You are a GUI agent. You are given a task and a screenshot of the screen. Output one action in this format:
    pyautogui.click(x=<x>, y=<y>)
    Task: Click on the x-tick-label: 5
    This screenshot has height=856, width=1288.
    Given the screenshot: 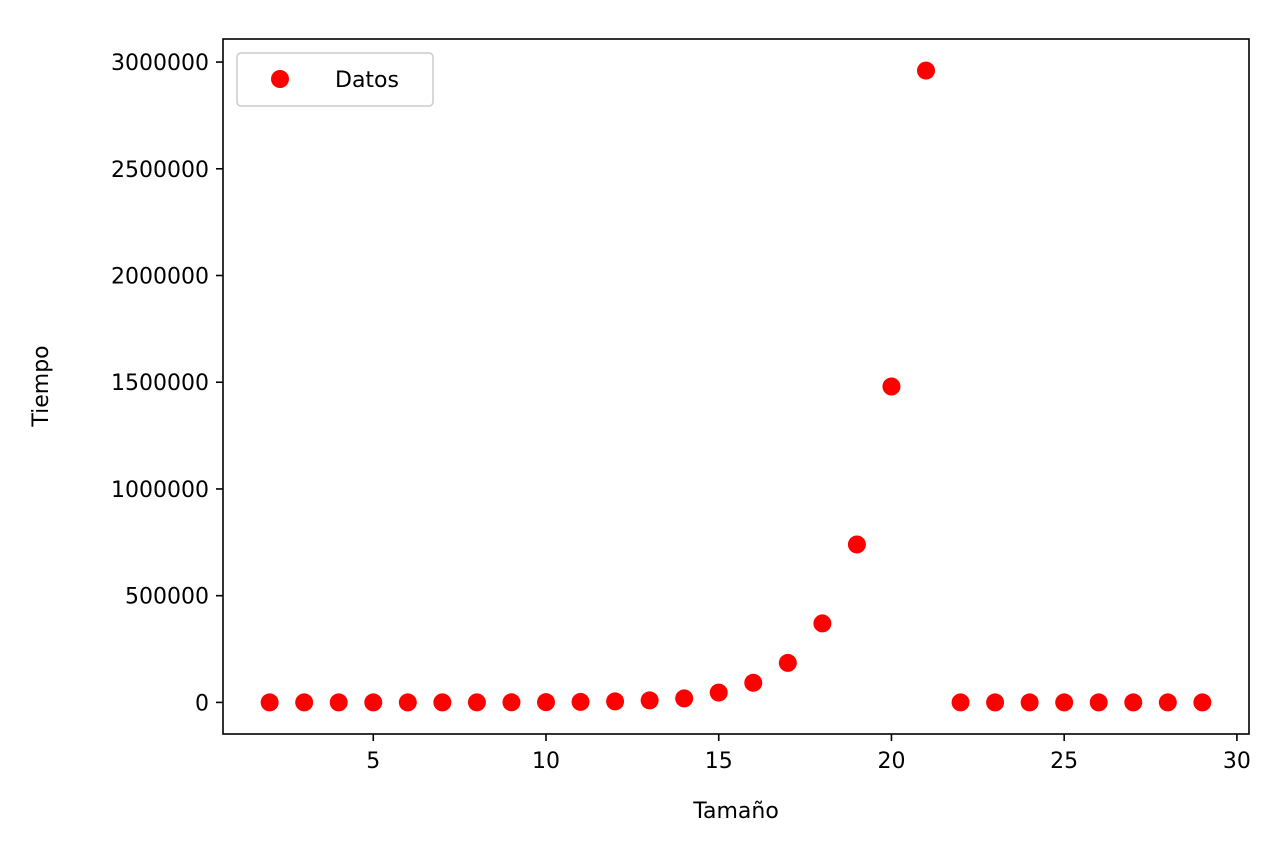 What is the action you would take?
    pyautogui.click(x=373, y=761)
    